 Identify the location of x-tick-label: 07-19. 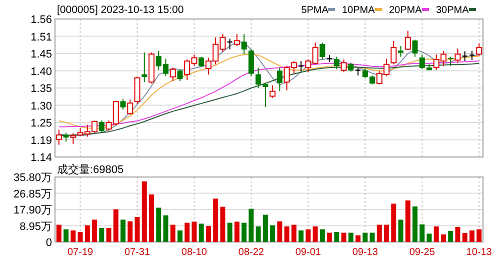
(80, 252).